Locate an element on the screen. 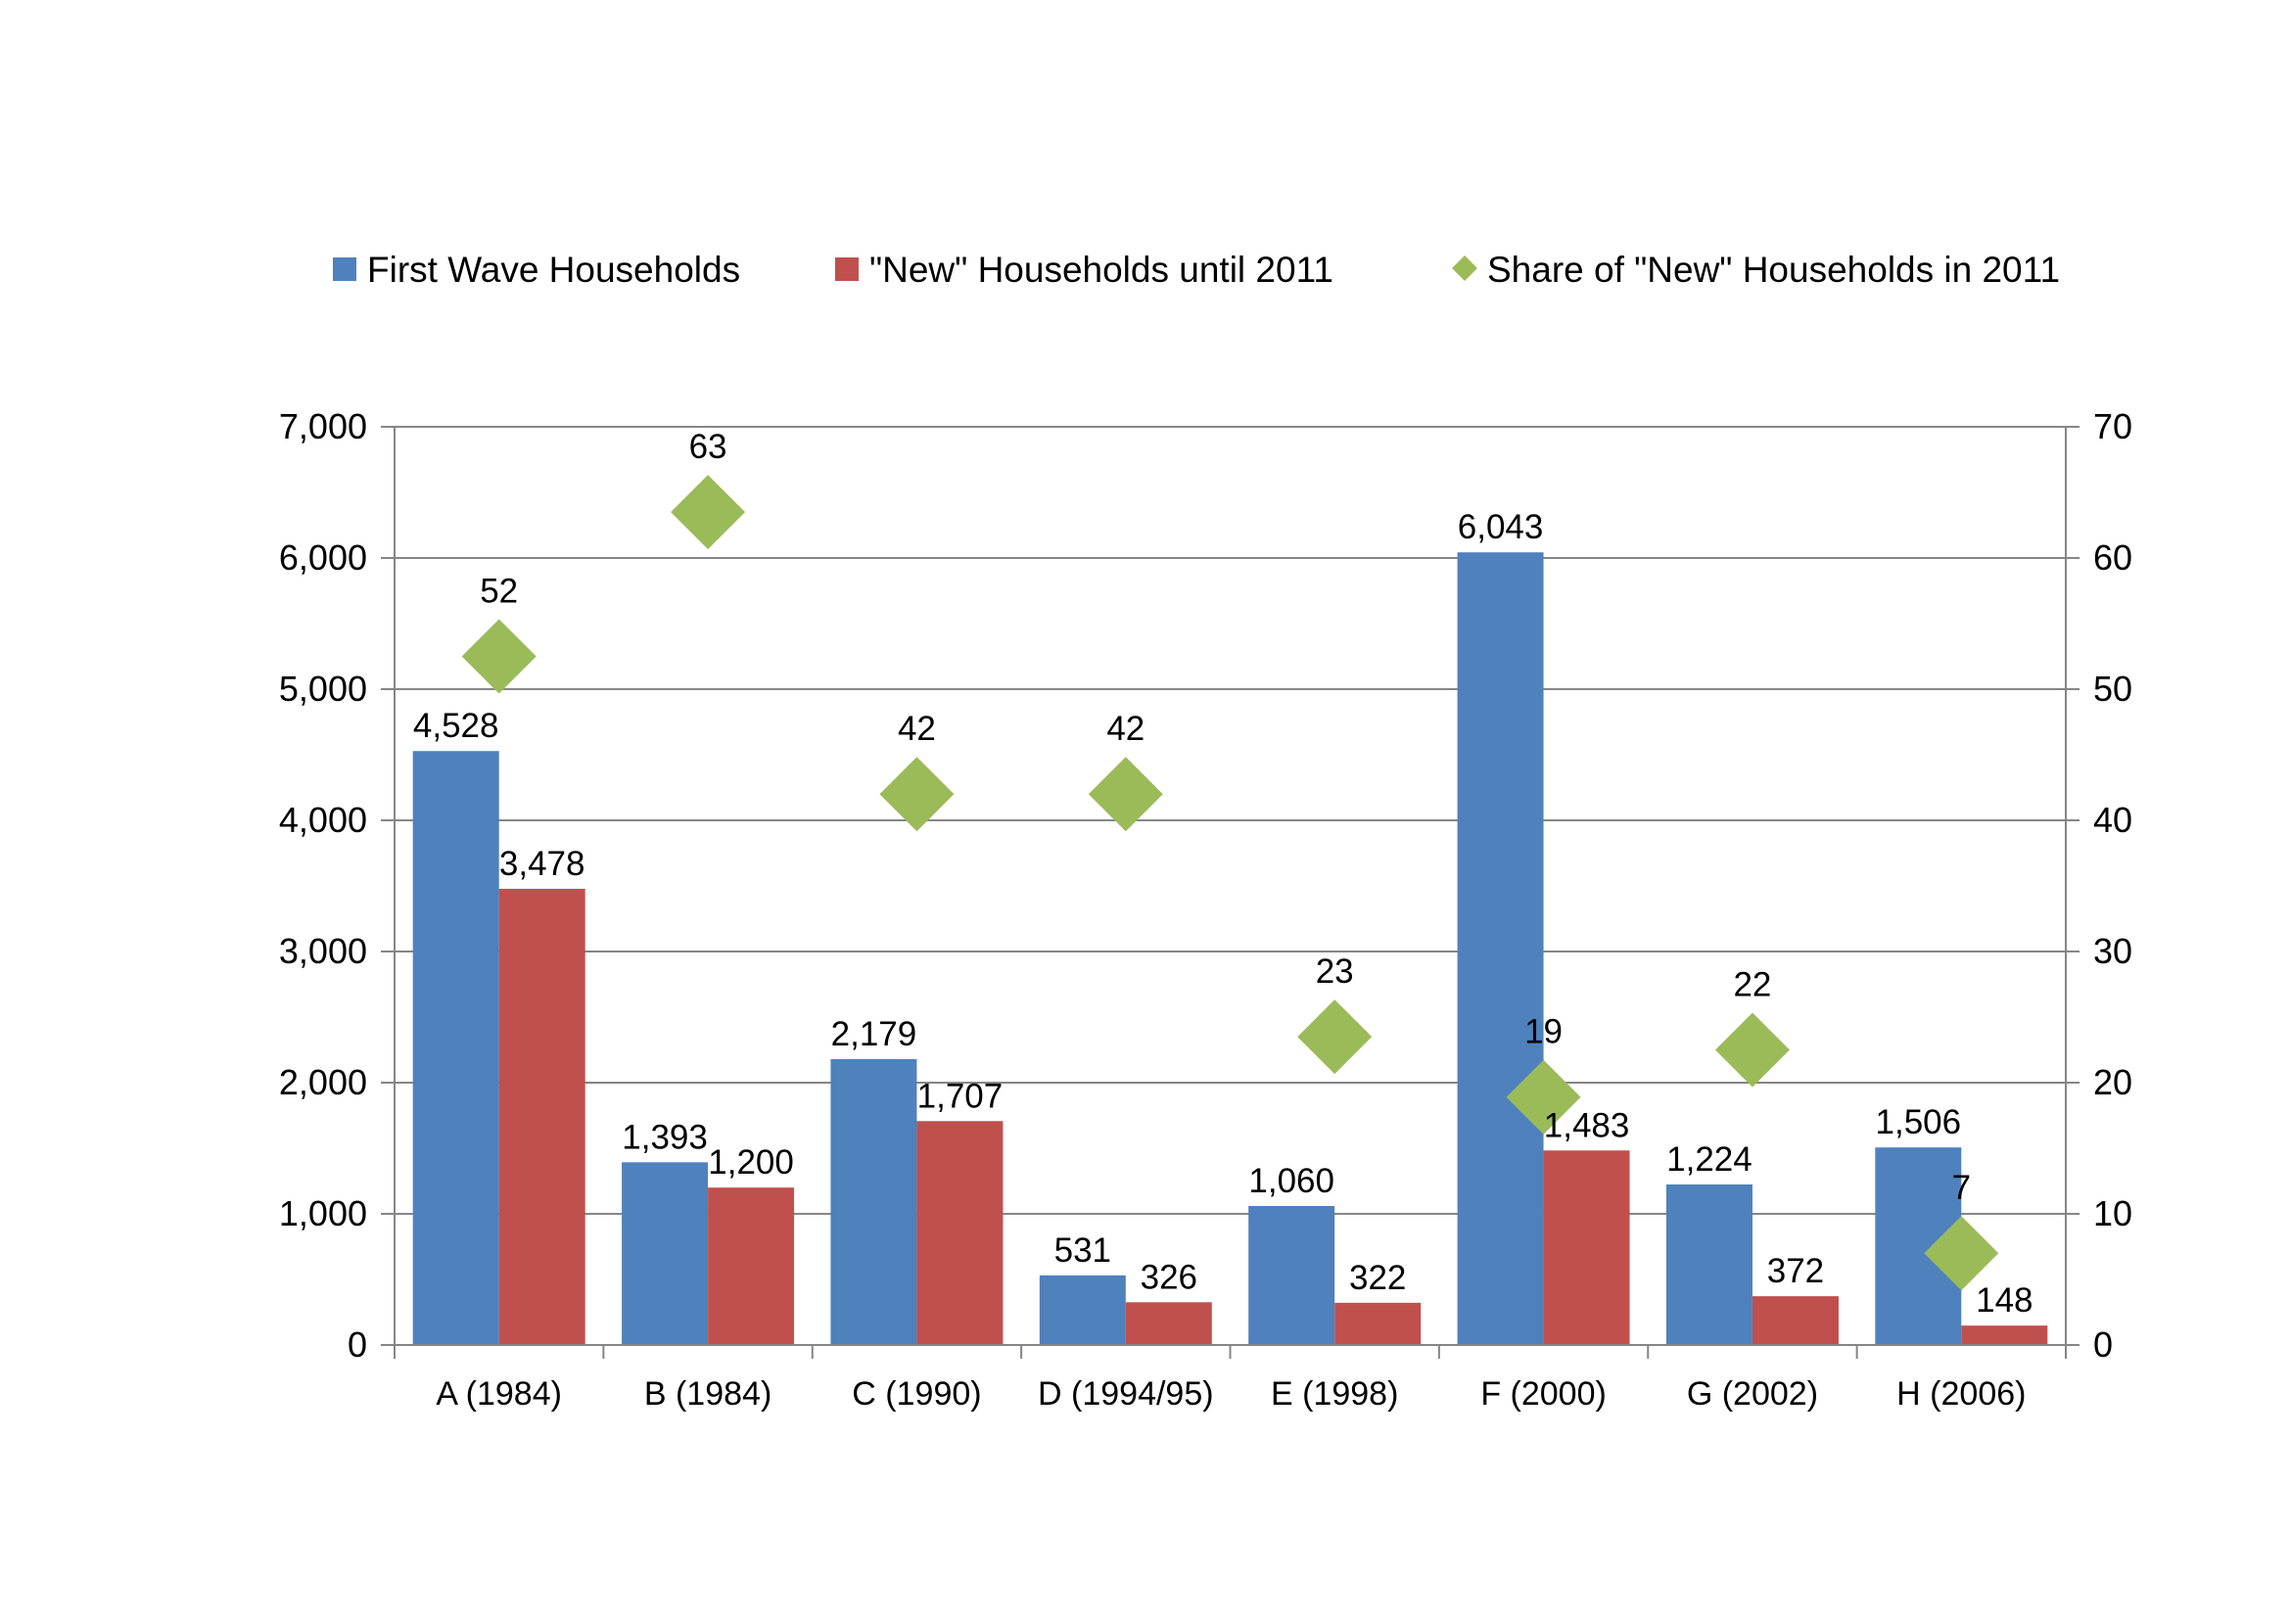 The height and width of the screenshot is (1624, 2290). bar-value-label: 531 is located at coordinates (1082, 1250).